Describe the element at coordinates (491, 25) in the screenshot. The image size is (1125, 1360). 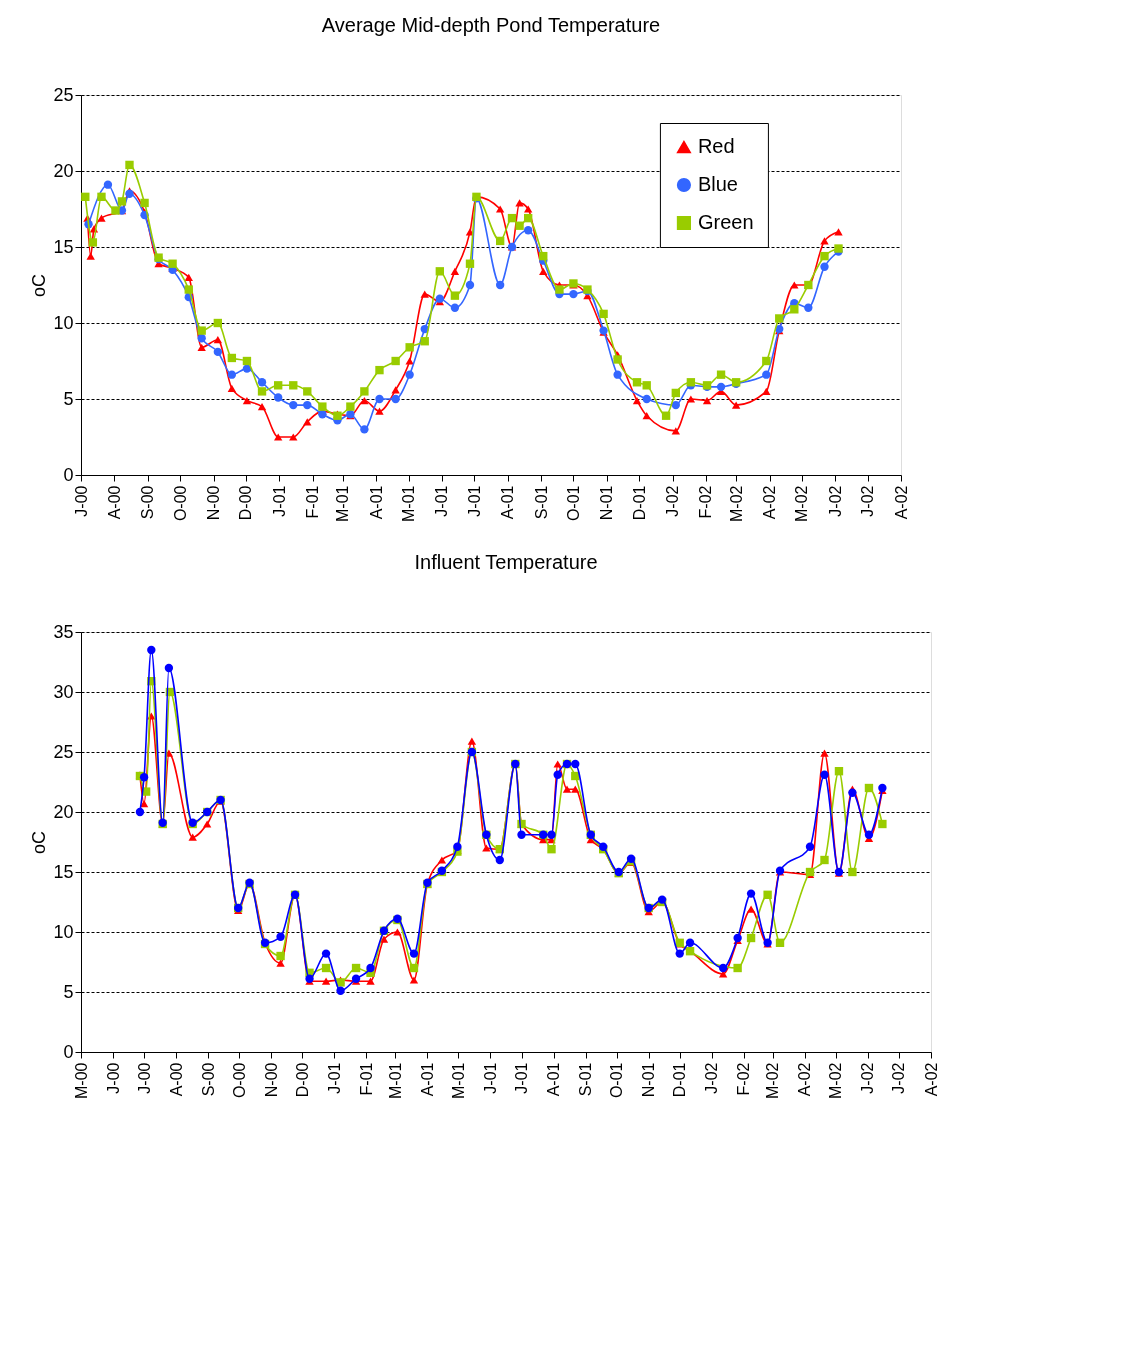
I see `chart-title: Average Mid-depth Pond Temperature` at that location.